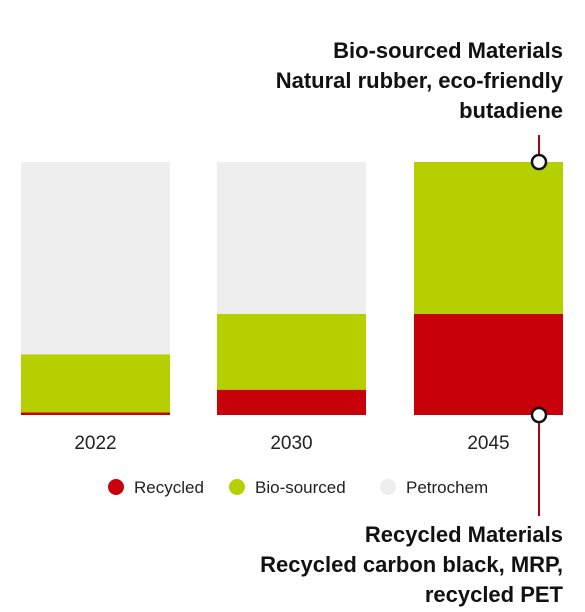 The image size is (585, 612). I want to click on bar-2022-bio-sourced, so click(95, 383).